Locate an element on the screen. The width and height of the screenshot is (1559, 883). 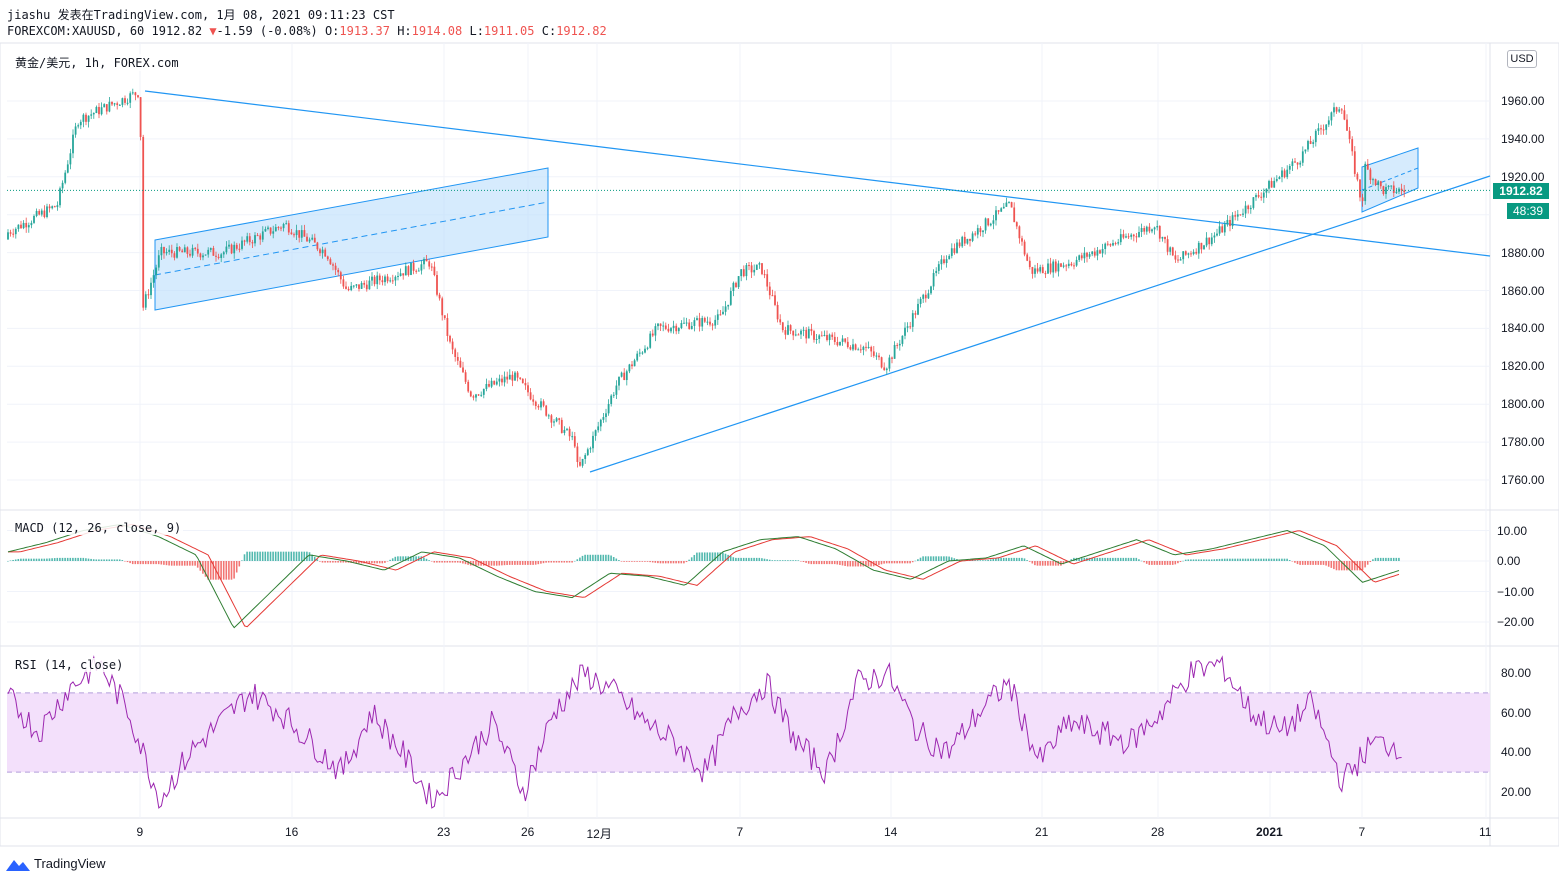
down-arrow-icon: ▼ is located at coordinates (213, 31).